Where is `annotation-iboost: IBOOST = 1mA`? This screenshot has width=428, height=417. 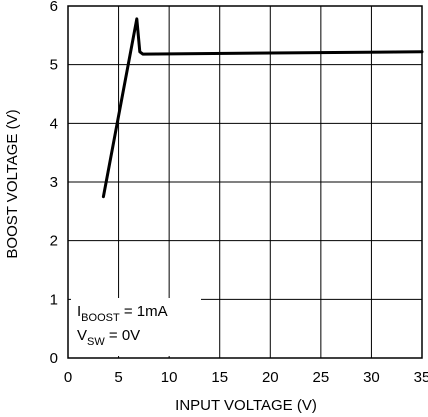 annotation-iboost: IBOOST = 1mA is located at coordinates (122, 313).